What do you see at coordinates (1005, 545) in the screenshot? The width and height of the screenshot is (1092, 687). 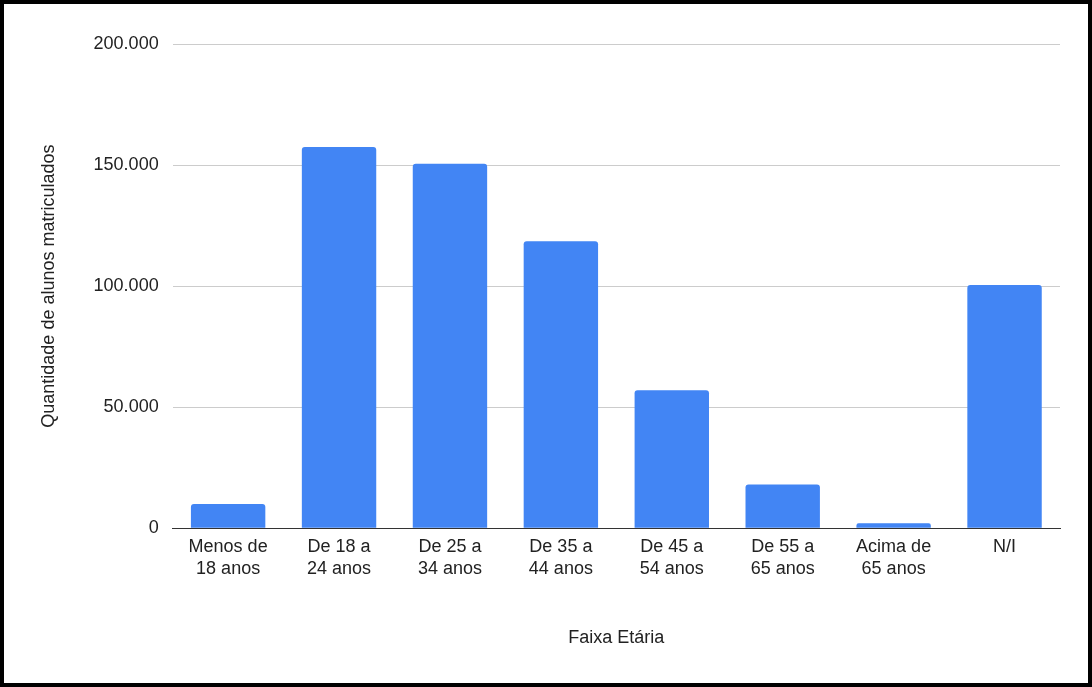 I see `x-tick-label: N/I` at bounding box center [1005, 545].